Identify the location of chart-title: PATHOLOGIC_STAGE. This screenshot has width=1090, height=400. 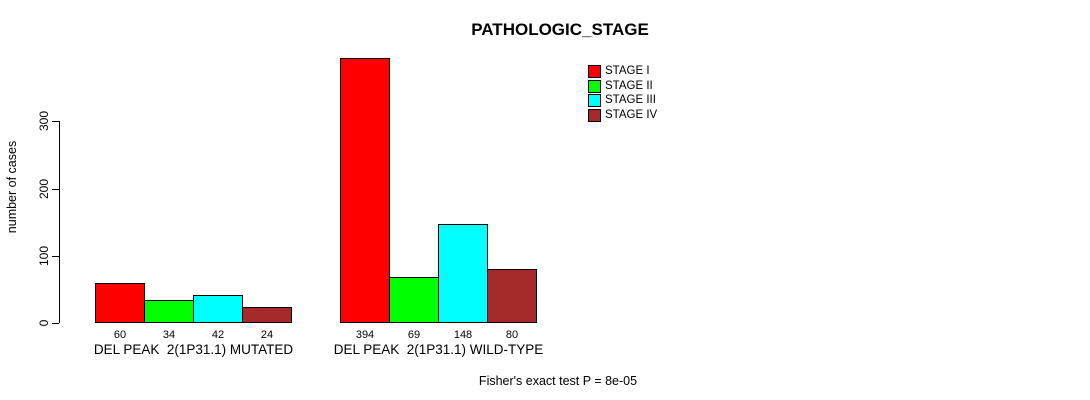
(560, 29).